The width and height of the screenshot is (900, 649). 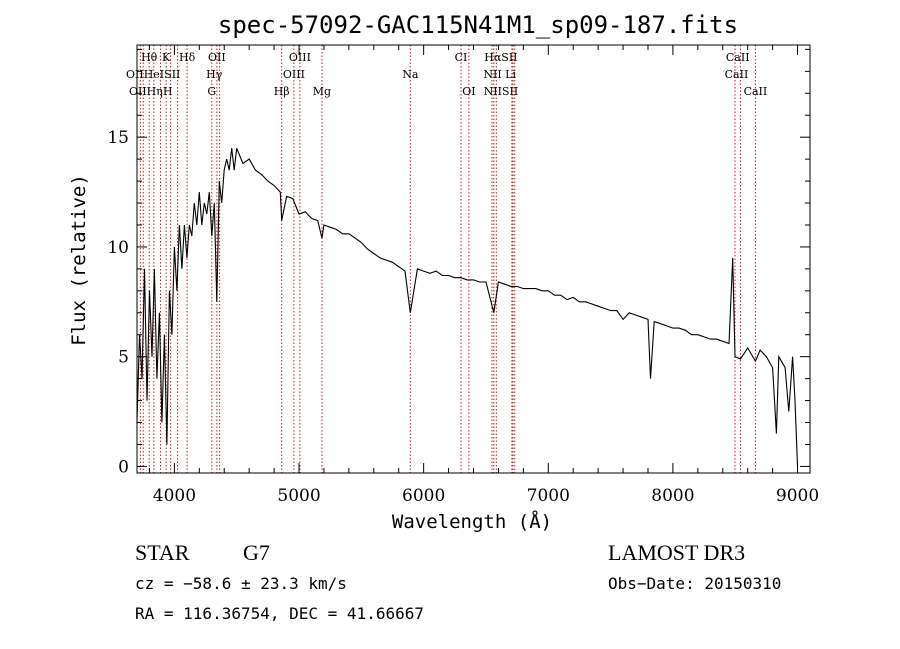 What do you see at coordinates (500, 57) in the screenshot?
I see `line-marker-label: HαSII` at bounding box center [500, 57].